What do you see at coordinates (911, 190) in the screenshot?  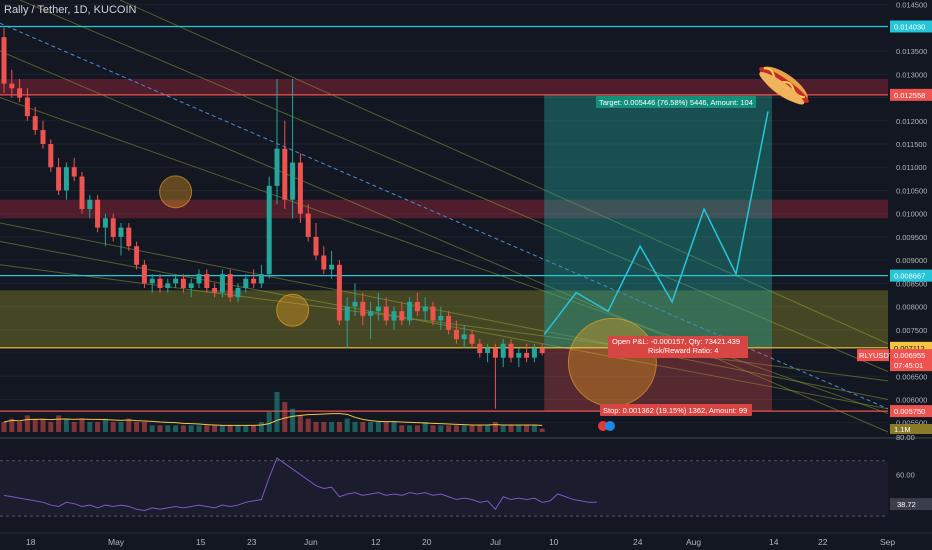 I see `price-tick-label: 0.010500` at bounding box center [911, 190].